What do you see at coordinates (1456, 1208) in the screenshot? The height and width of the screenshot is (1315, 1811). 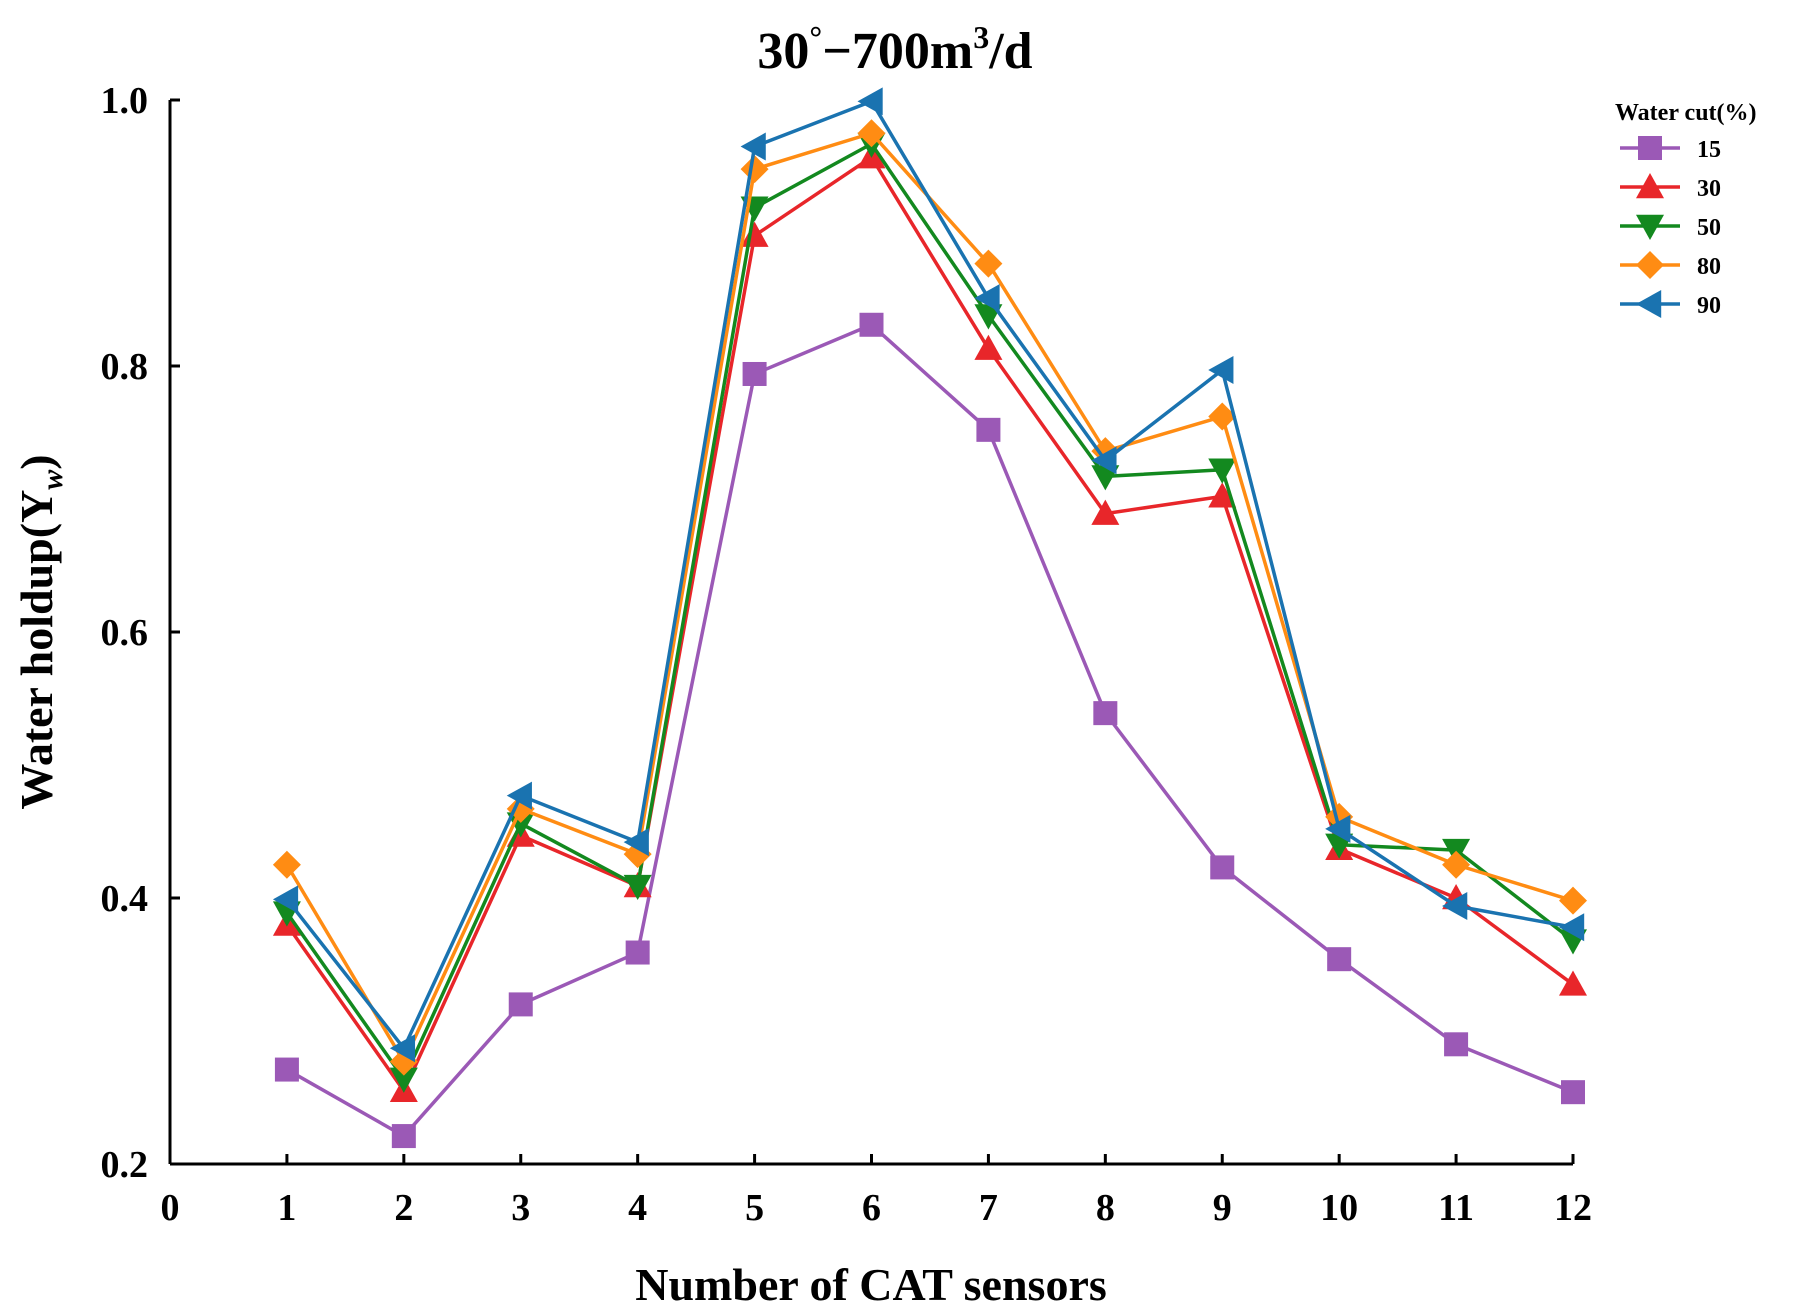 I see `x-tick-label: 11` at bounding box center [1456, 1208].